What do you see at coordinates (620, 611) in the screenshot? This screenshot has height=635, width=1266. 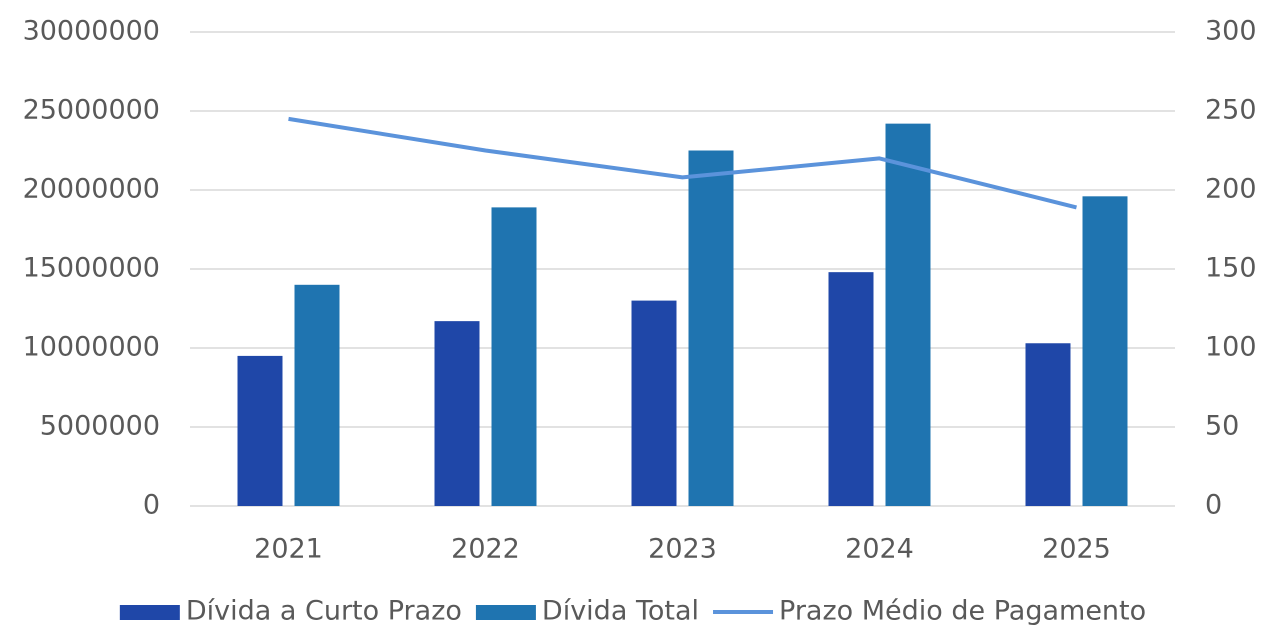 I see `legend-label: Dívida Total` at bounding box center [620, 611].